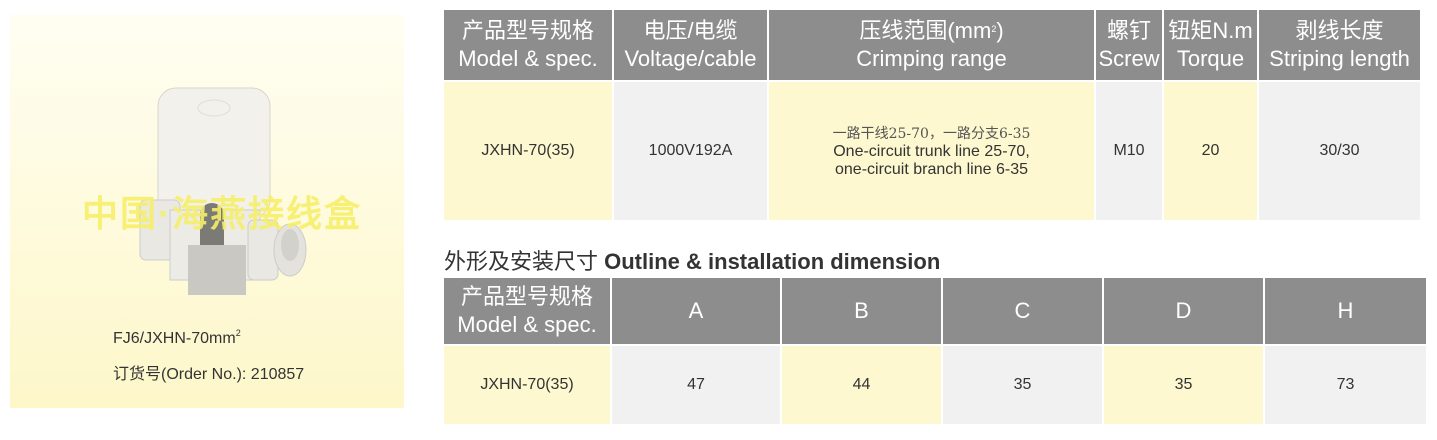 The image size is (1437, 440). I want to click on cell-striping: 30/30, so click(1339, 151).